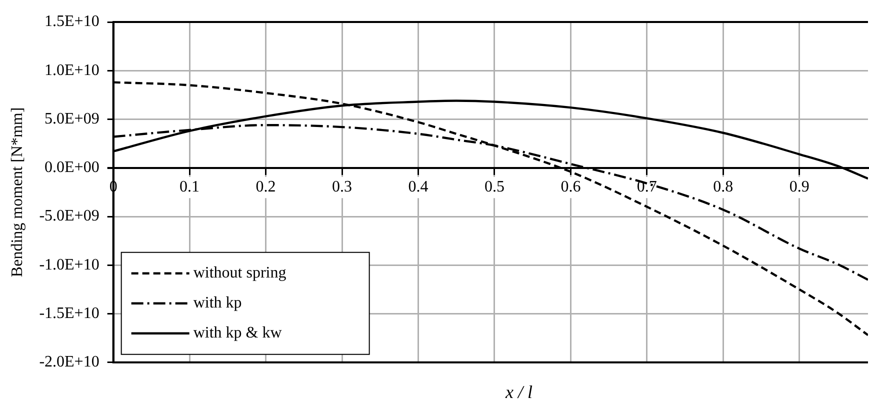  What do you see at coordinates (519, 392) in the screenshot?
I see `x-axis-title: x / l` at bounding box center [519, 392].